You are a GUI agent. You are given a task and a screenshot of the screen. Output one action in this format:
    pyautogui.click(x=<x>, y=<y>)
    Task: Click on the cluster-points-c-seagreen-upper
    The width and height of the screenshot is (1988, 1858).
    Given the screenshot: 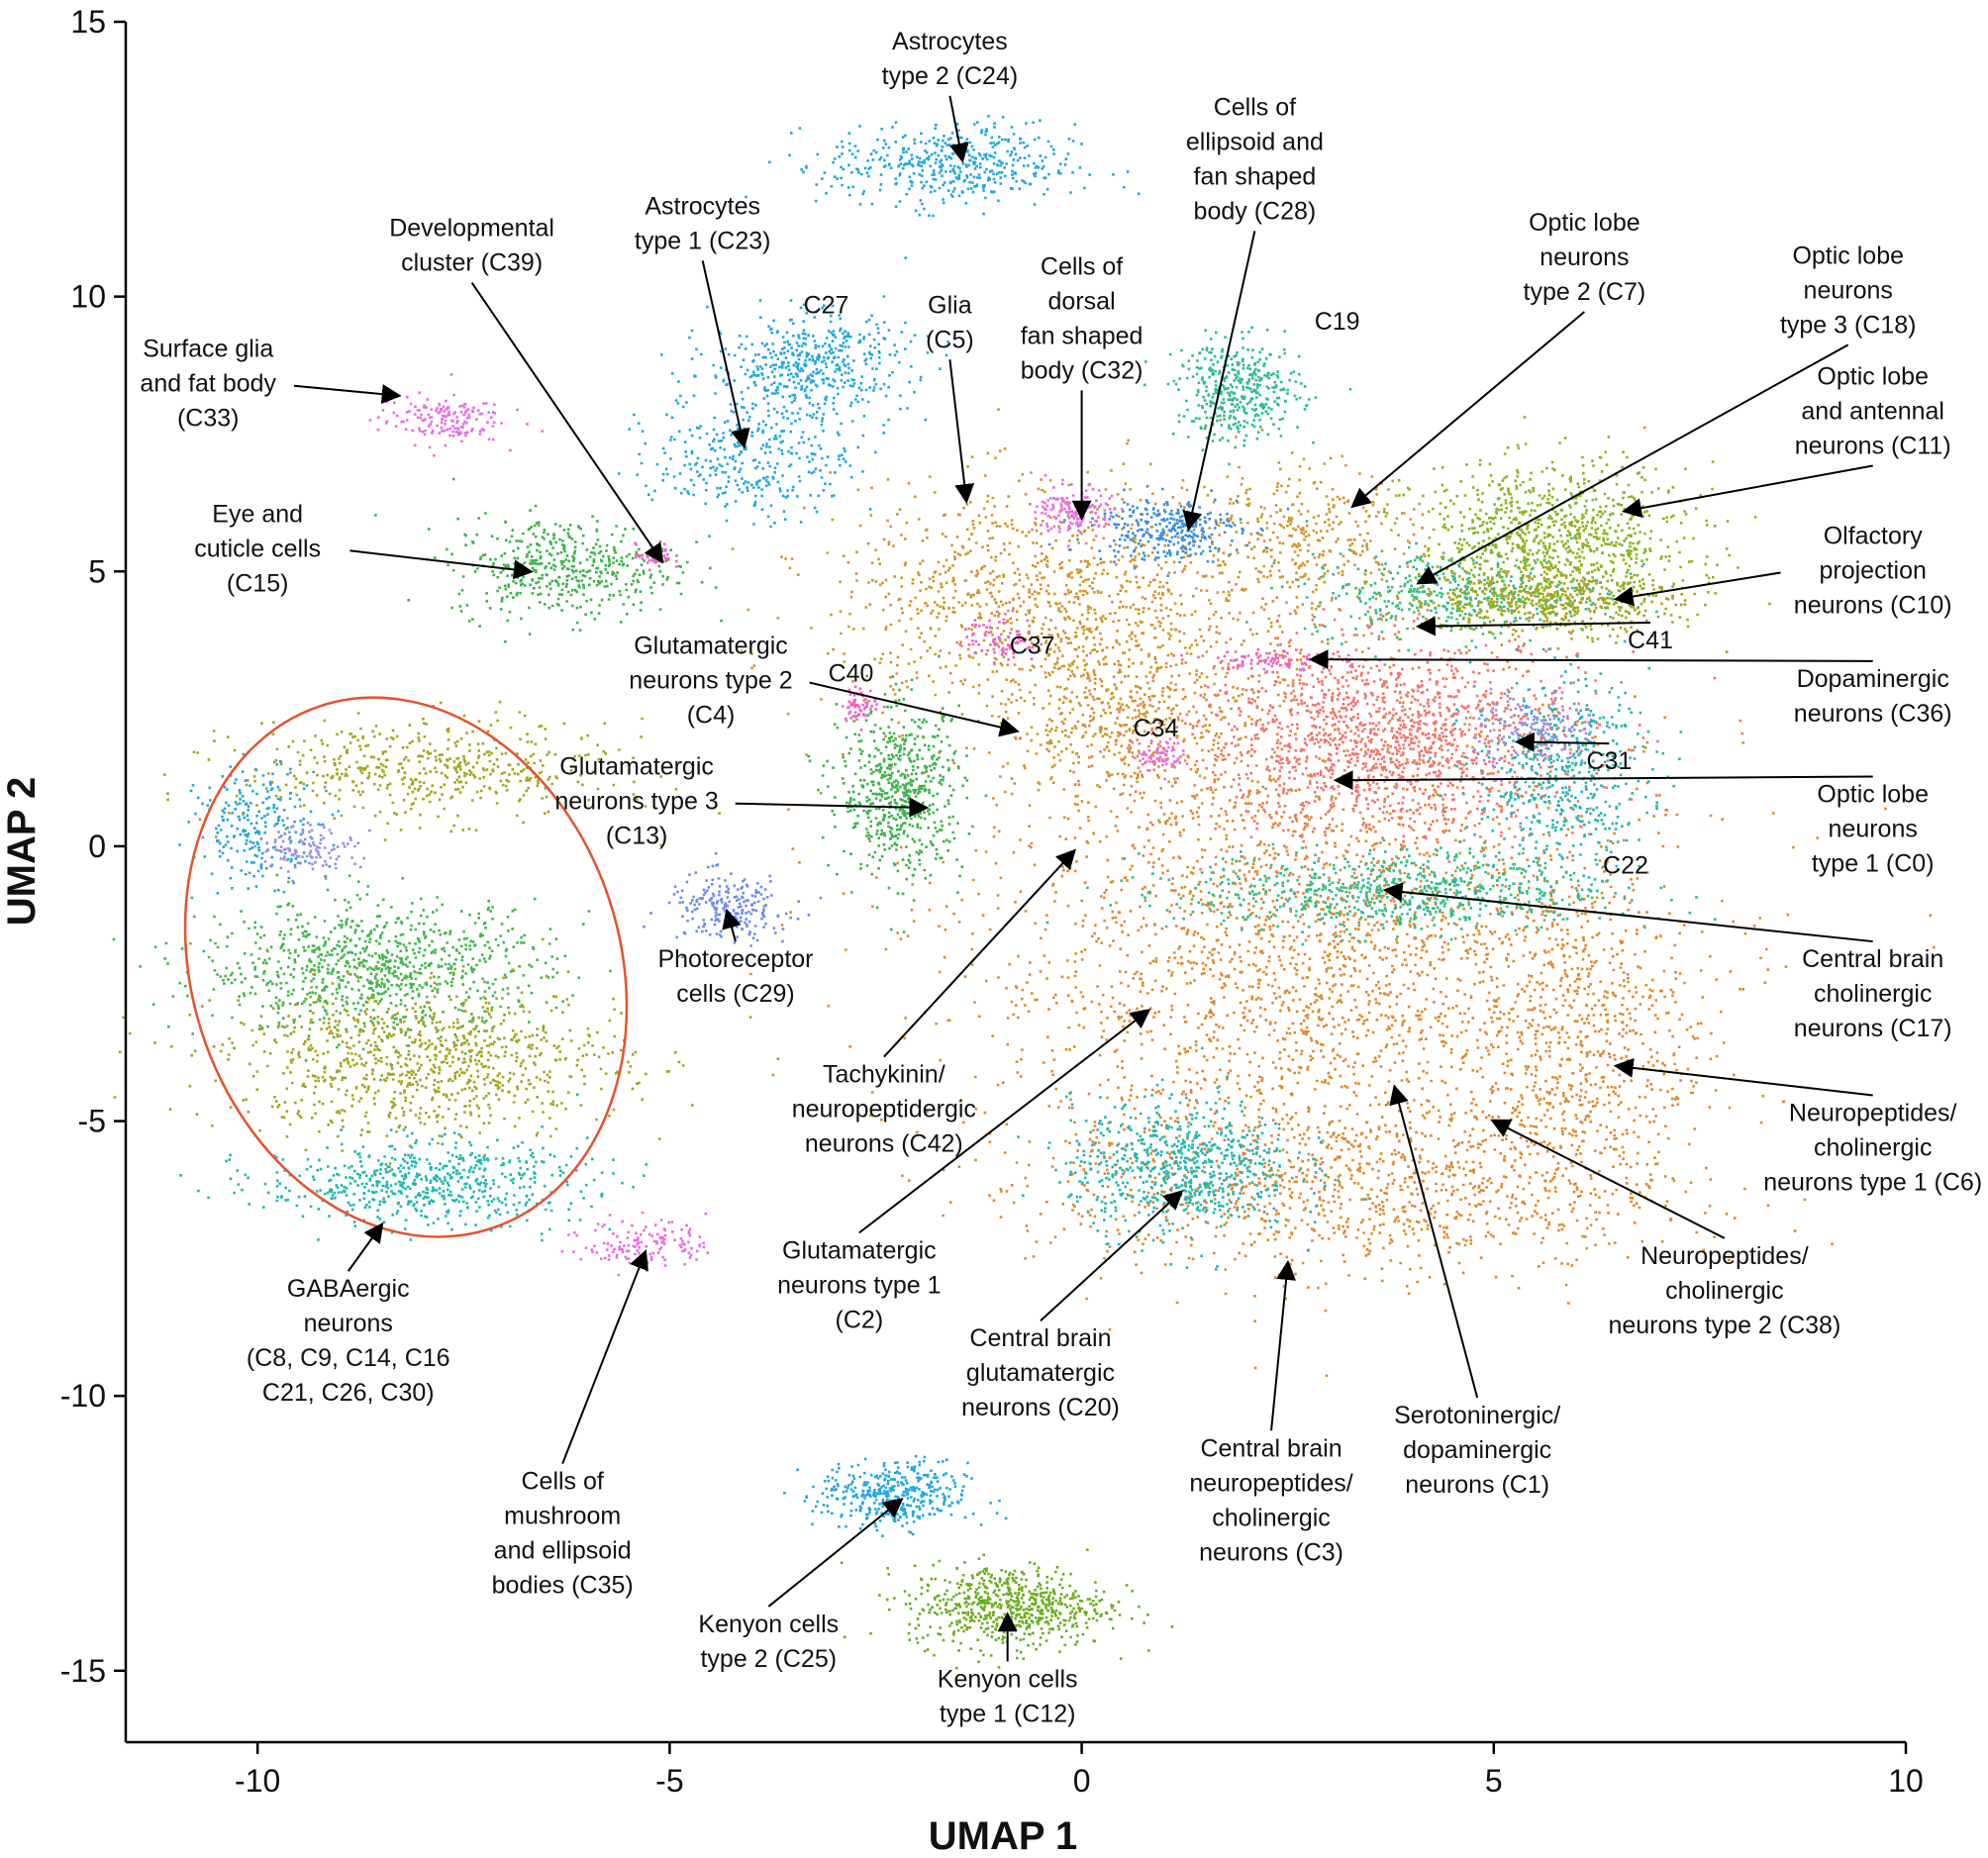 What is the action you would take?
    pyautogui.click(x=1433, y=589)
    